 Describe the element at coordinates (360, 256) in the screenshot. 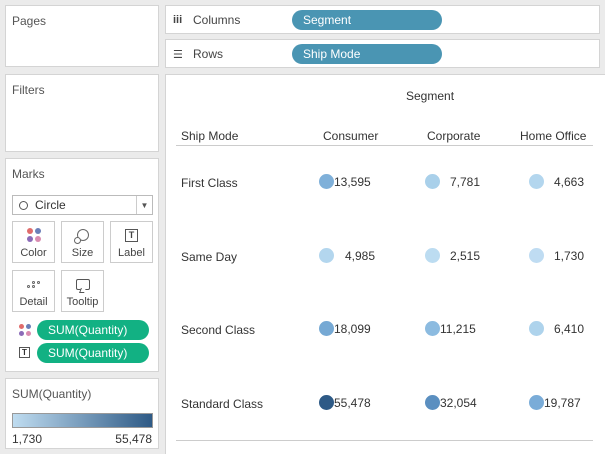

I see `value-cell: 4,985` at that location.